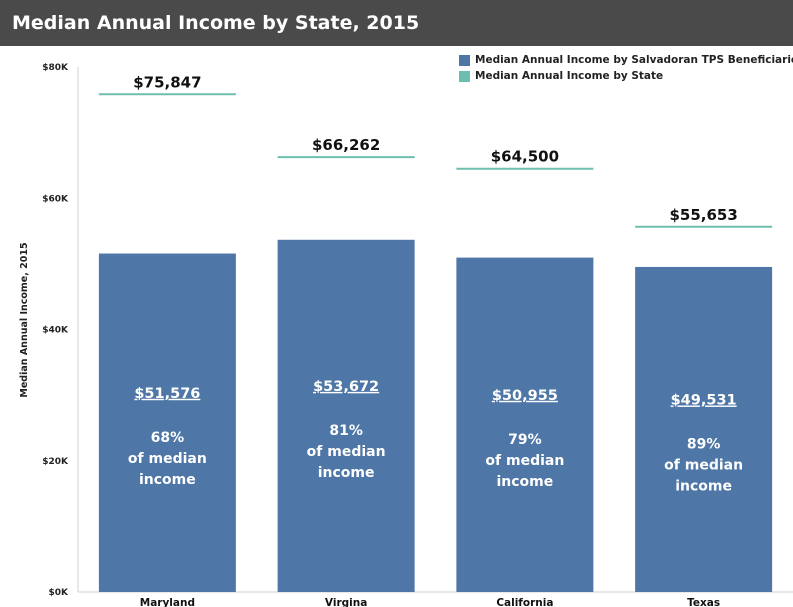  I want to click on legend-swatch-tps, so click(464, 60).